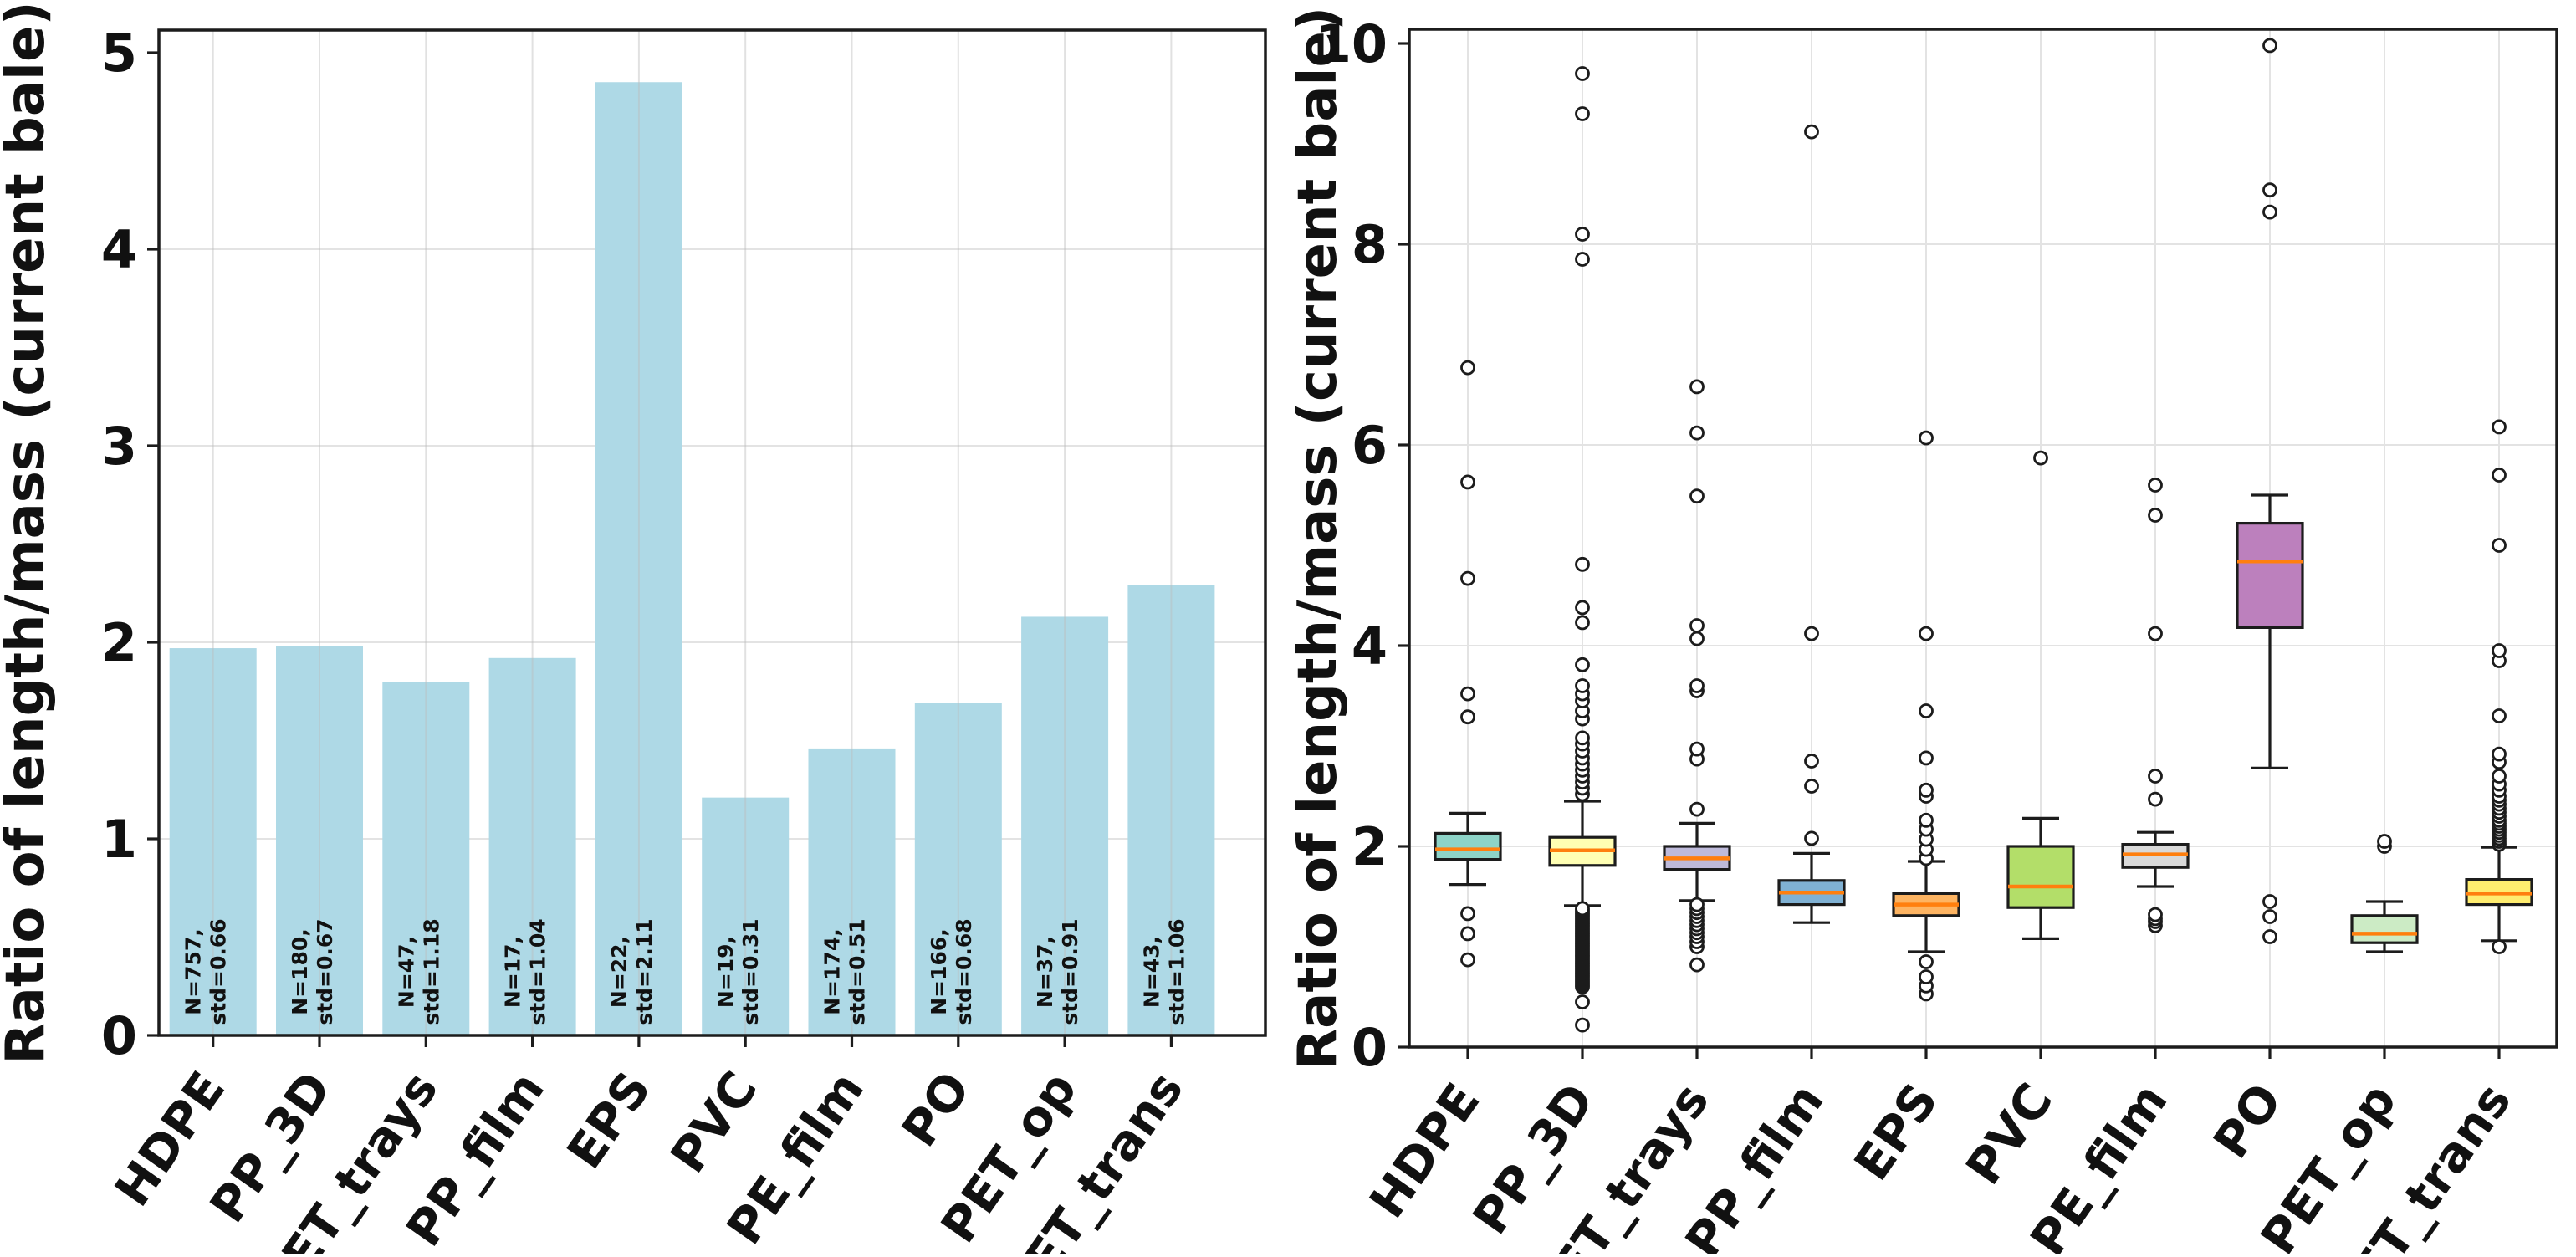 Image resolution: width=2576 pixels, height=1257 pixels. I want to click on bar-annotation-std: std=0.31, so click(751, 971).